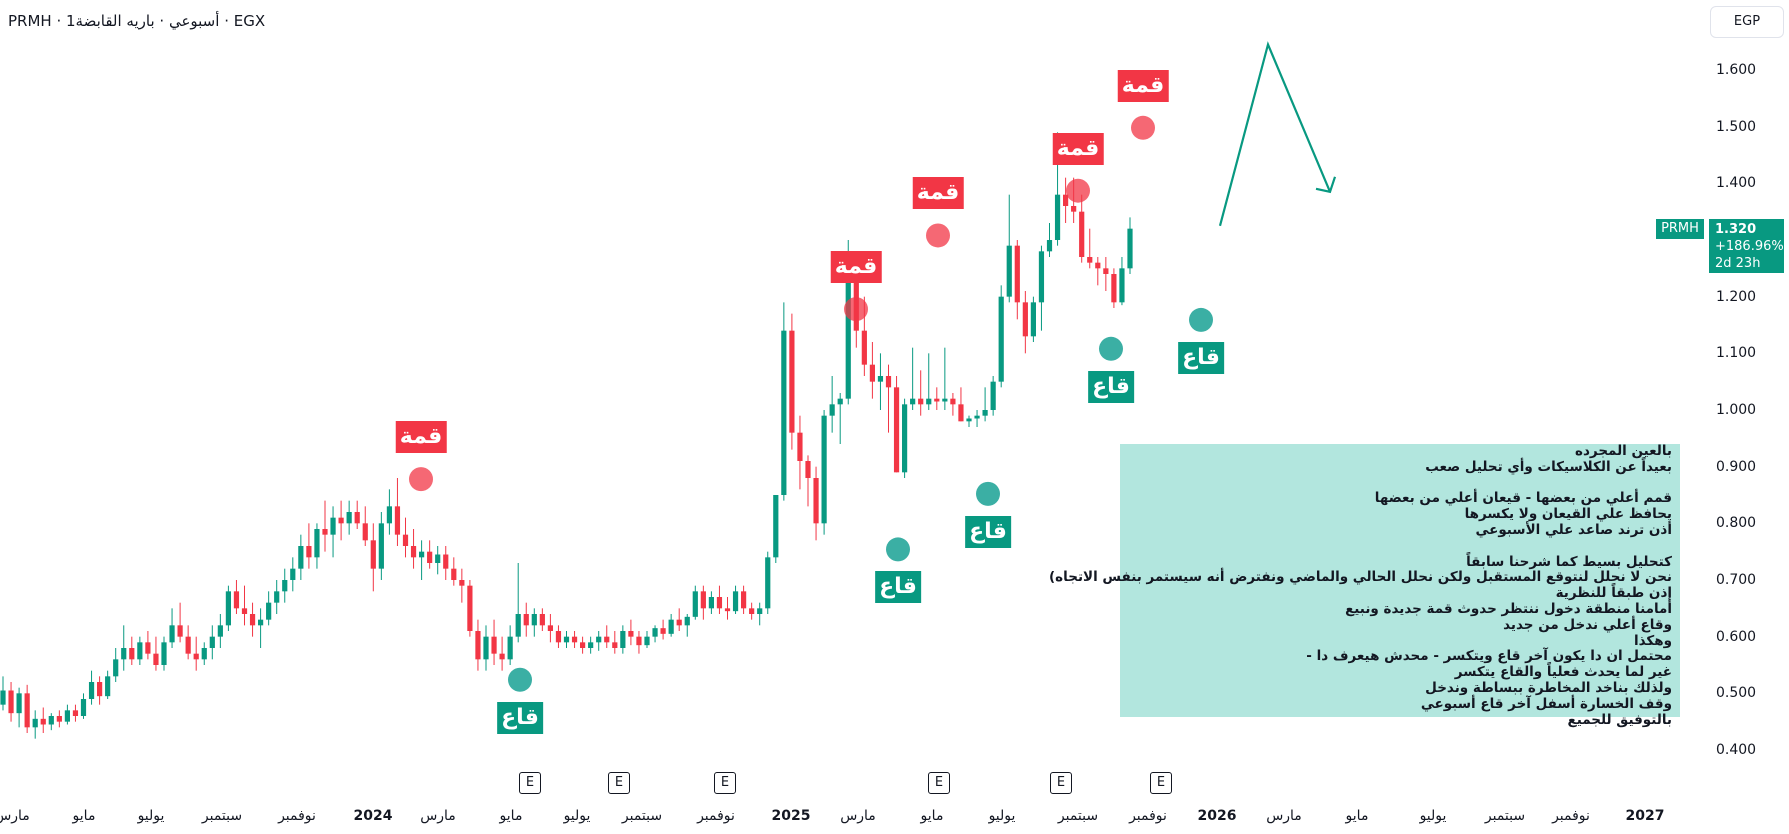 This screenshot has height=834, width=1789. What do you see at coordinates (1217, 816) in the screenshot?
I see `time-tick: 2026` at bounding box center [1217, 816].